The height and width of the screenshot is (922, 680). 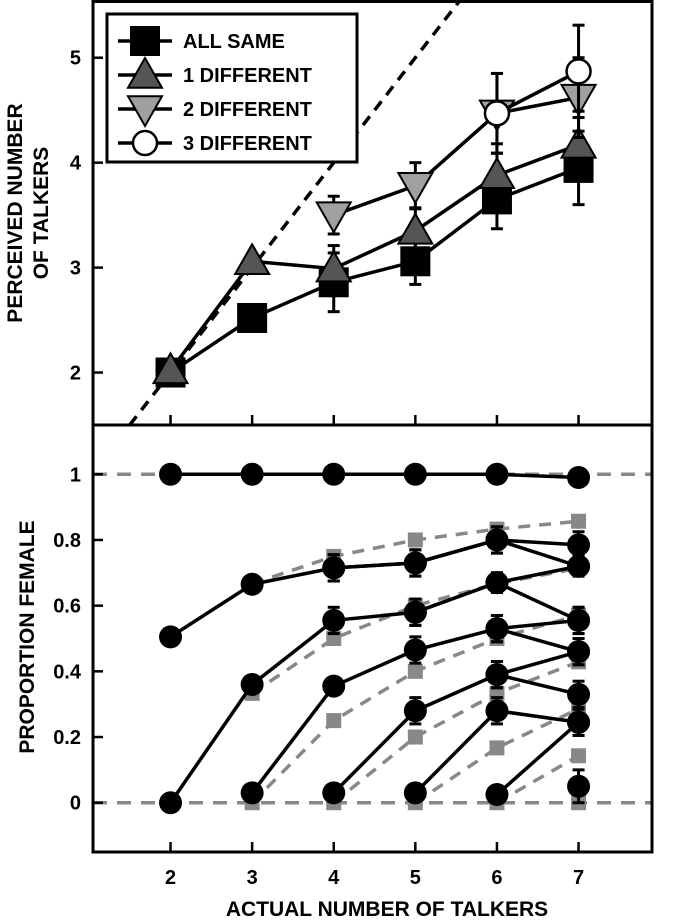 I want to click on top-ytick-label-0: 2, so click(x=75, y=374).